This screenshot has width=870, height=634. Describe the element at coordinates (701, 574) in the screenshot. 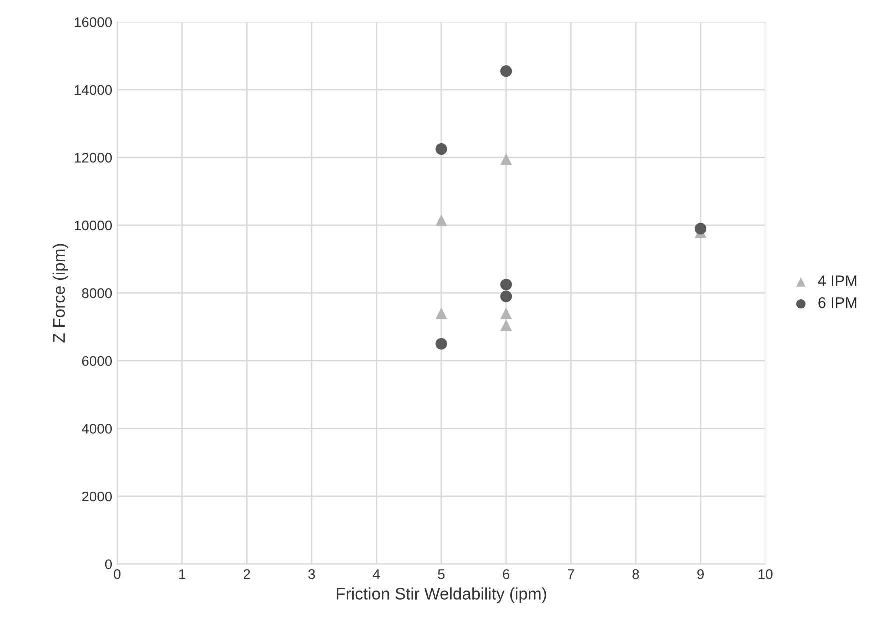

I see `x-tick-label: 9` at that location.